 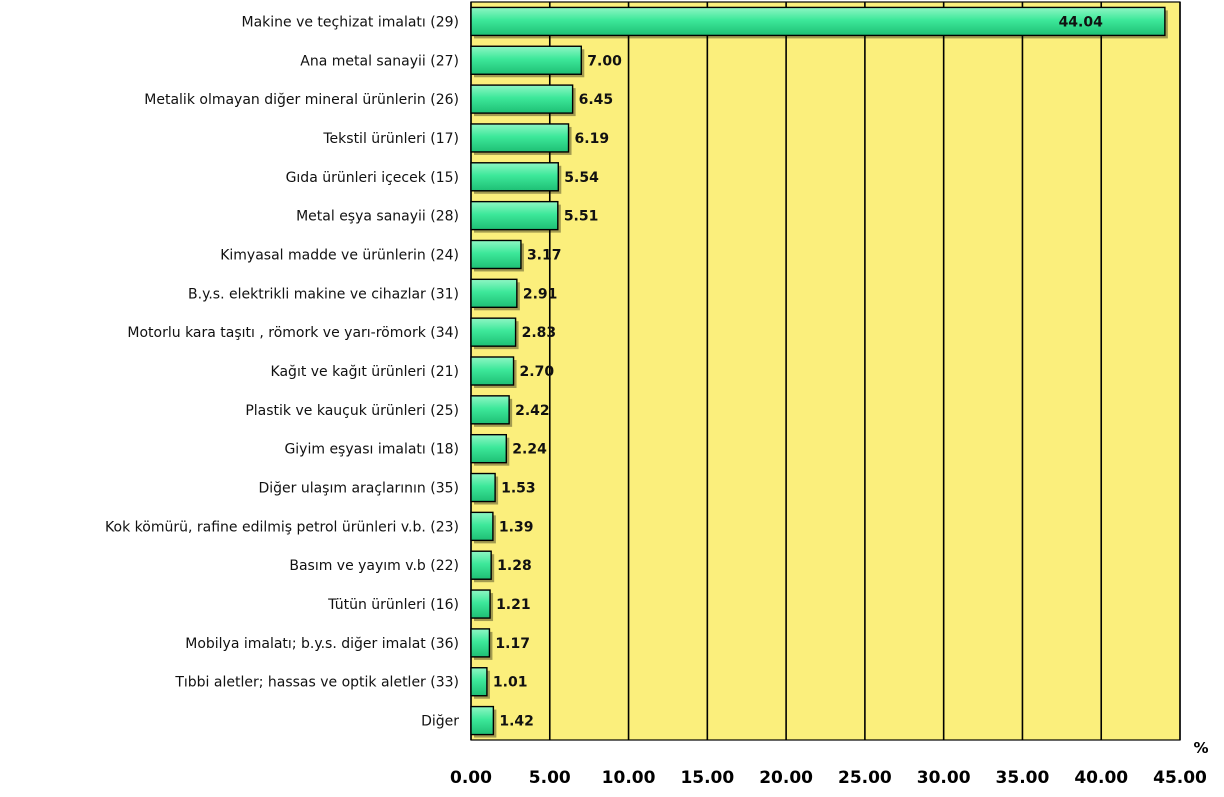 I want to click on data-label: 1.42, so click(x=516, y=722).